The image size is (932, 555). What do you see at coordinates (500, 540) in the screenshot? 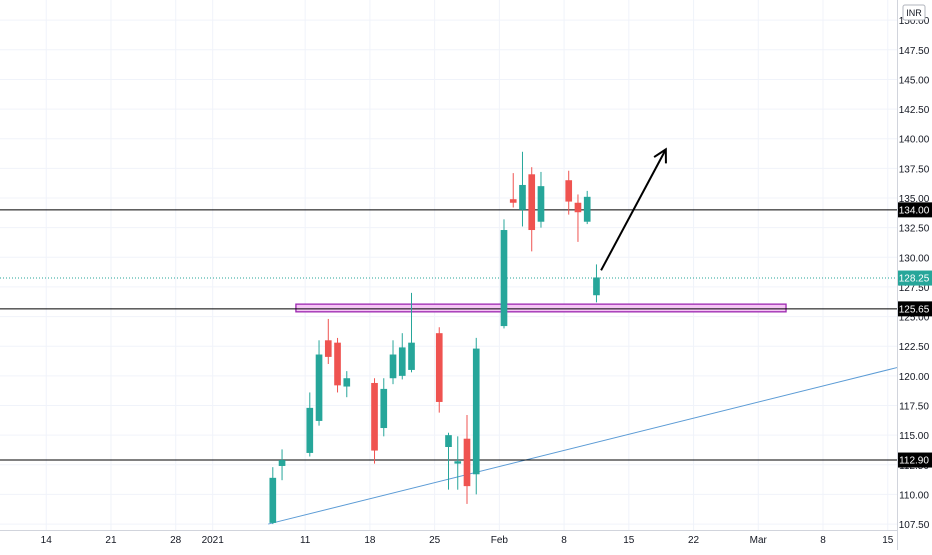
I see `x-tick-label: Feb` at bounding box center [500, 540].